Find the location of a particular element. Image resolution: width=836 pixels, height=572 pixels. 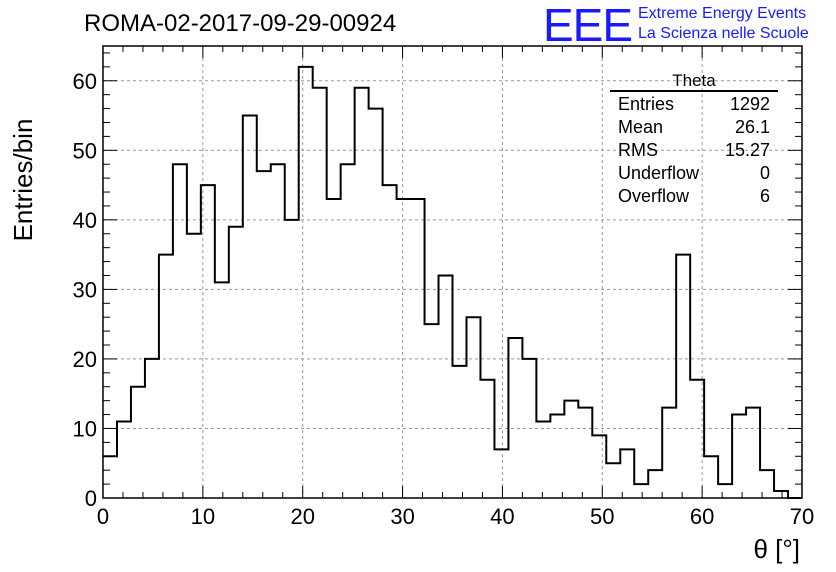

x-tick-label: 0 is located at coordinates (103, 516).